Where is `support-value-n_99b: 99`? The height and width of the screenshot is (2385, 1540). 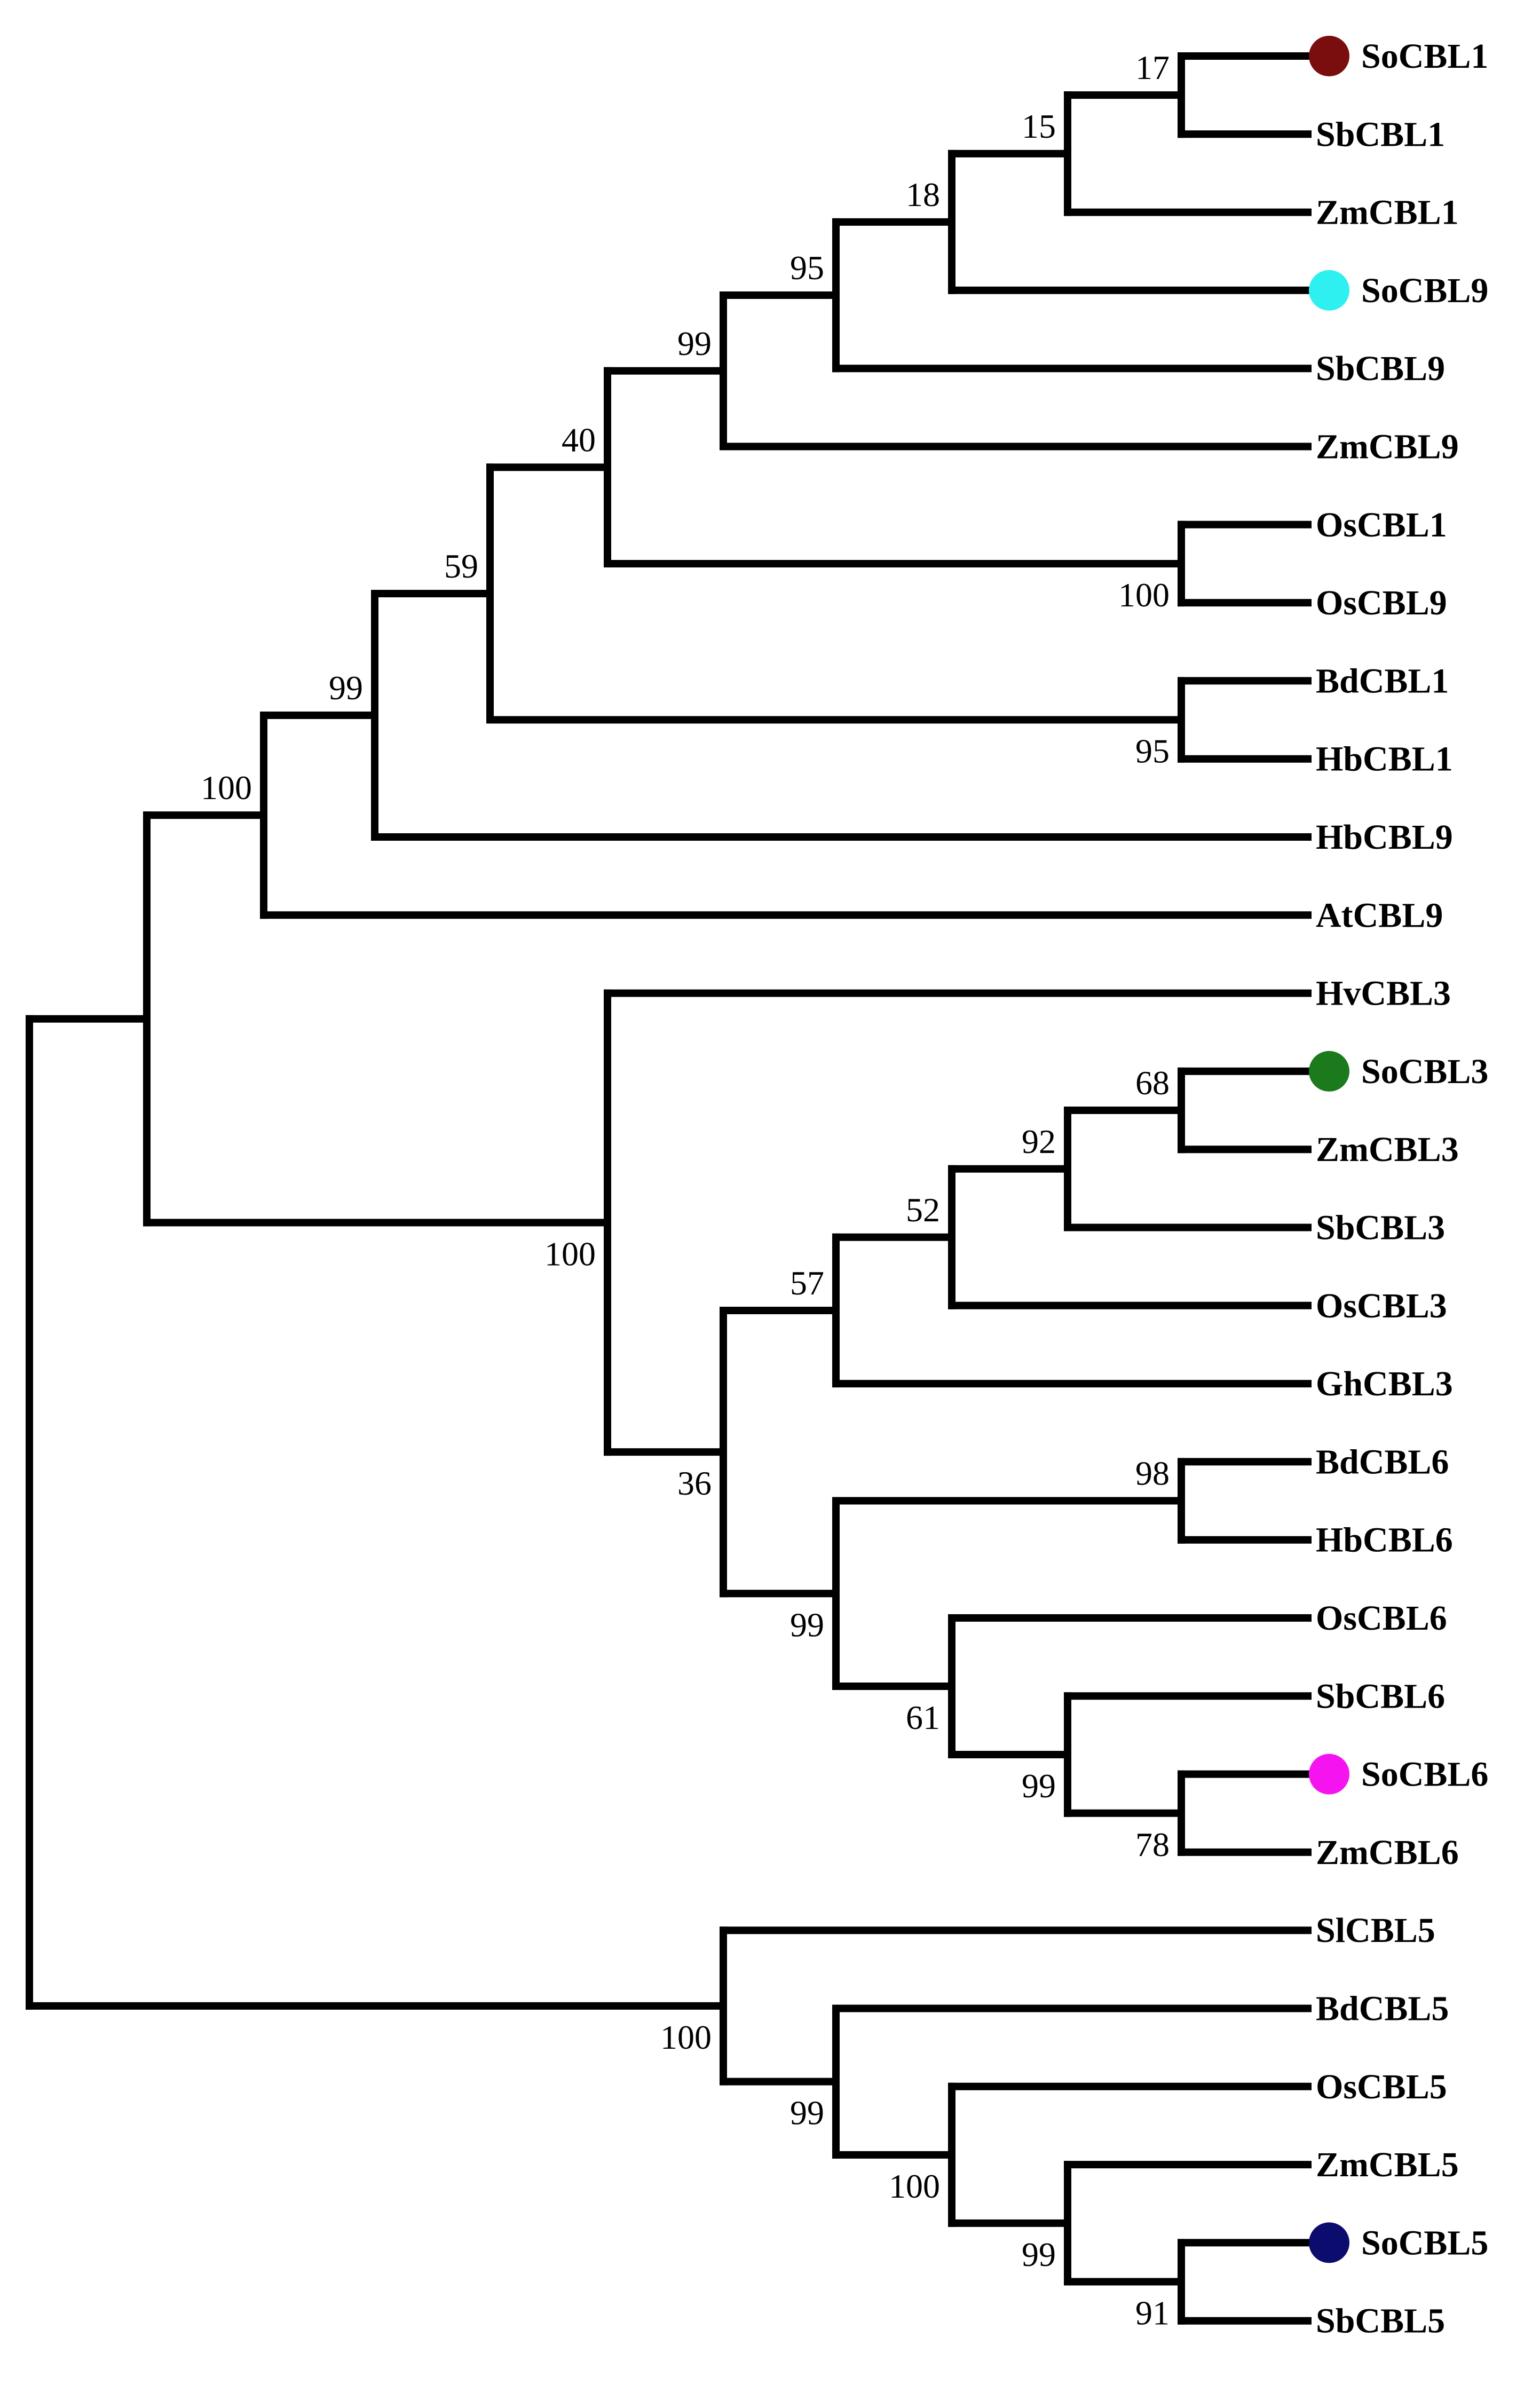
support-value-n_99b: 99 is located at coordinates (346, 688).